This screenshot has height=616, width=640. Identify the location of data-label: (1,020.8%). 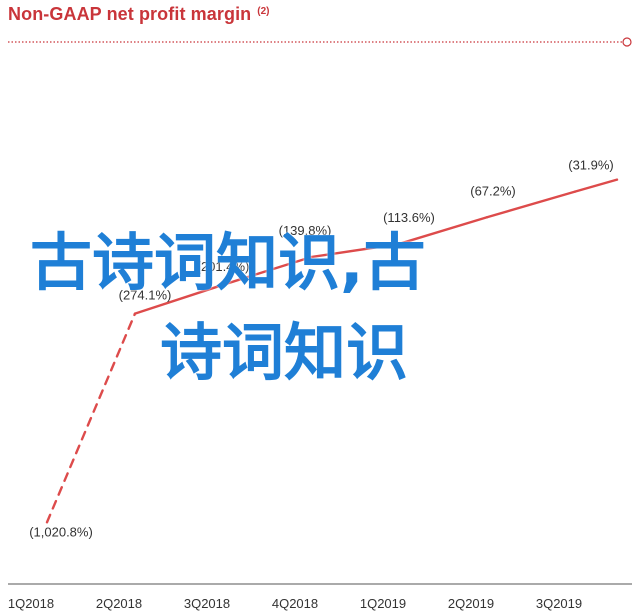
(61, 531).